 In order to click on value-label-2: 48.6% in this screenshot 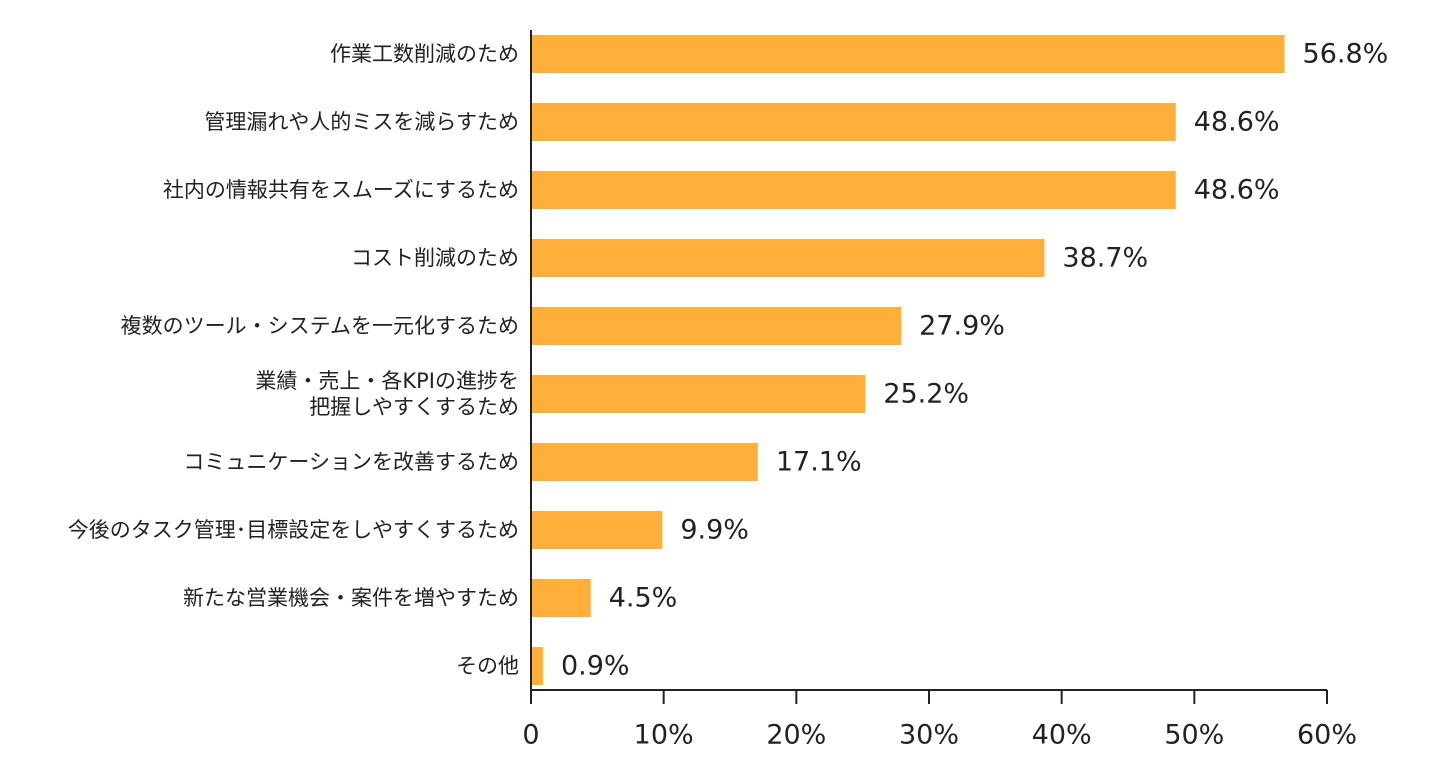, I will do `click(1237, 190)`.